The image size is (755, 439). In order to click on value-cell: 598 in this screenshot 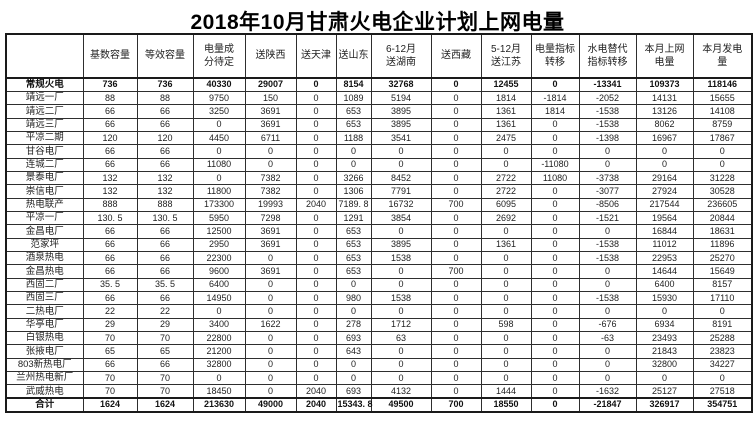, I will do `click(506, 325)`.